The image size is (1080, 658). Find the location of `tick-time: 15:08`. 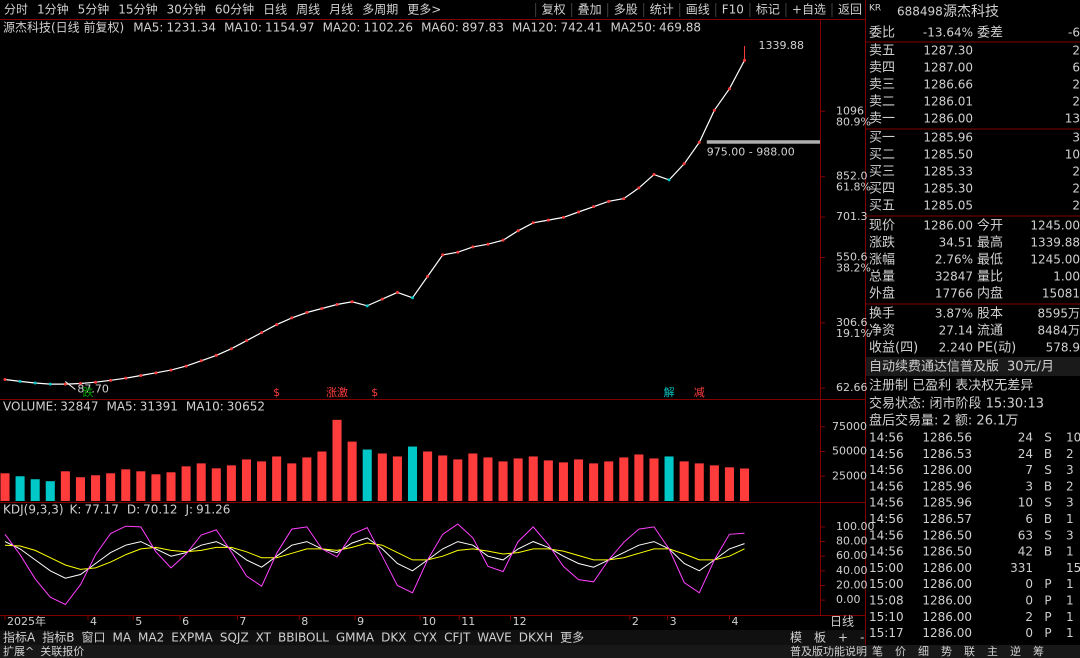

tick-time: 15:08 is located at coordinates (886, 601).